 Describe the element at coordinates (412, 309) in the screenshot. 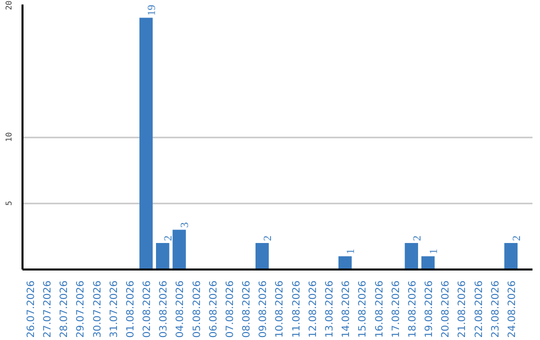

I see `x-tick-label: 18.08.2026` at that location.